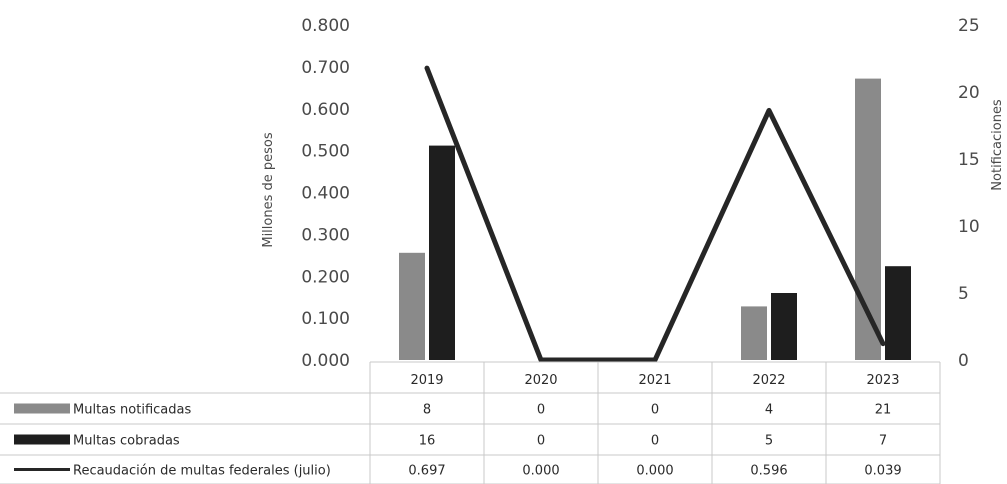 This screenshot has height=484, width=1007. Describe the element at coordinates (325, 319) in the screenshot. I see `left-tick-label: 0.100` at that location.